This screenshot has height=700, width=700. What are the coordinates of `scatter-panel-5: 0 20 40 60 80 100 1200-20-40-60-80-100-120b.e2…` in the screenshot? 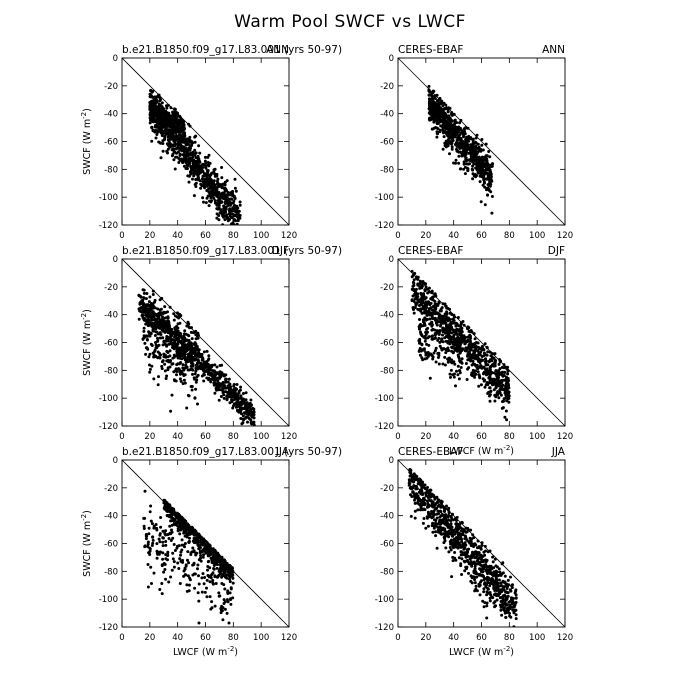 It's located at (211, 552).